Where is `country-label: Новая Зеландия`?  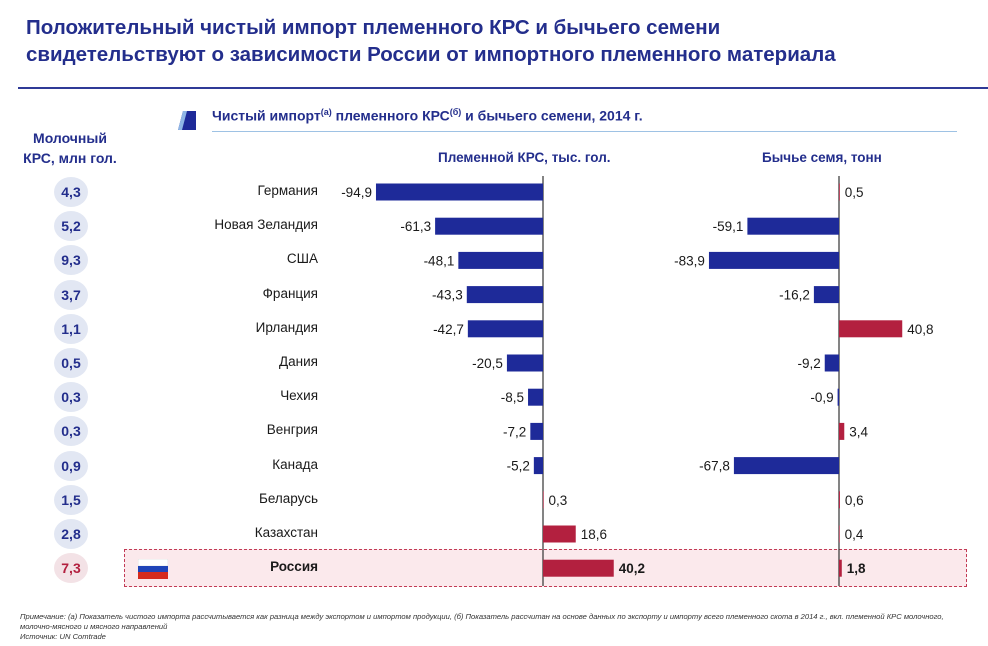 country-label: Новая Зеландия is located at coordinates (266, 225).